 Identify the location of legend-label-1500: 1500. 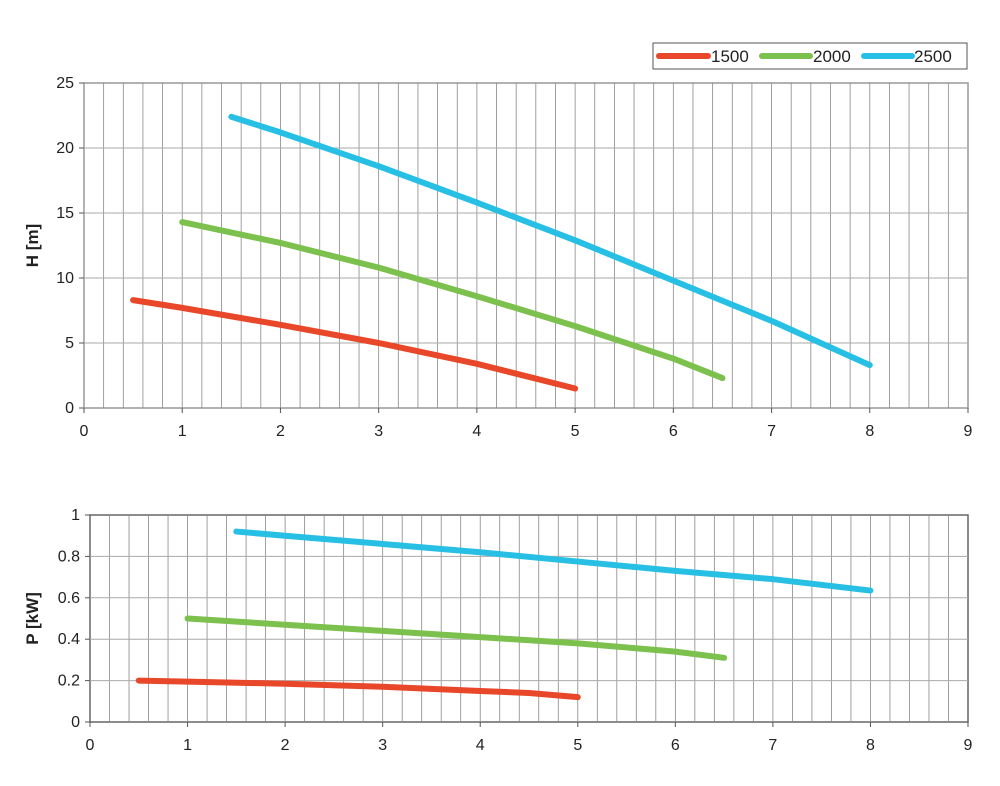
(730, 56).